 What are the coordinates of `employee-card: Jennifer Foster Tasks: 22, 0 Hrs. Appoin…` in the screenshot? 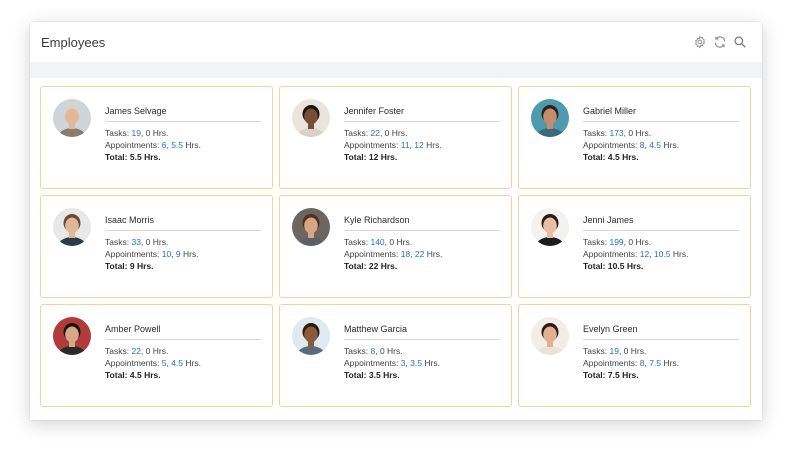 It's located at (395, 137).